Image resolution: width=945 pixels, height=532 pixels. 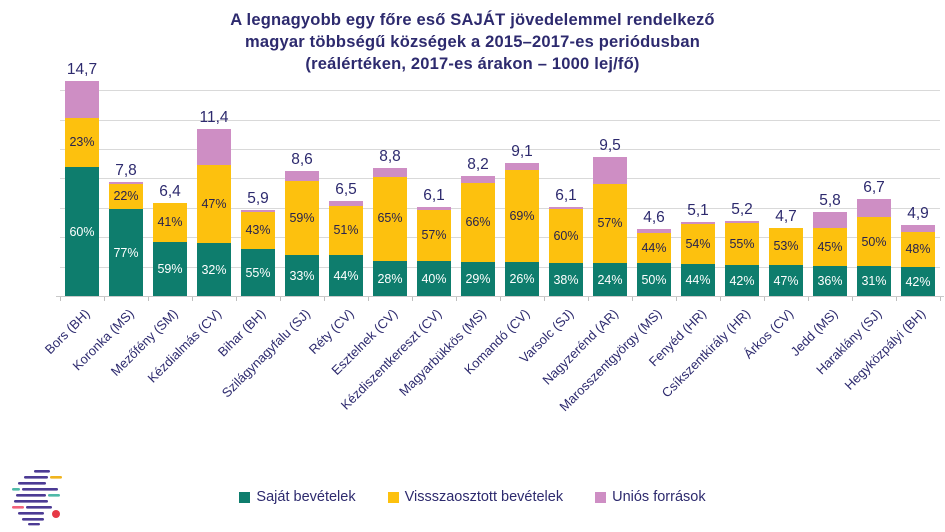 I want to click on stacked-bar: 55% 42%, so click(x=742, y=258).